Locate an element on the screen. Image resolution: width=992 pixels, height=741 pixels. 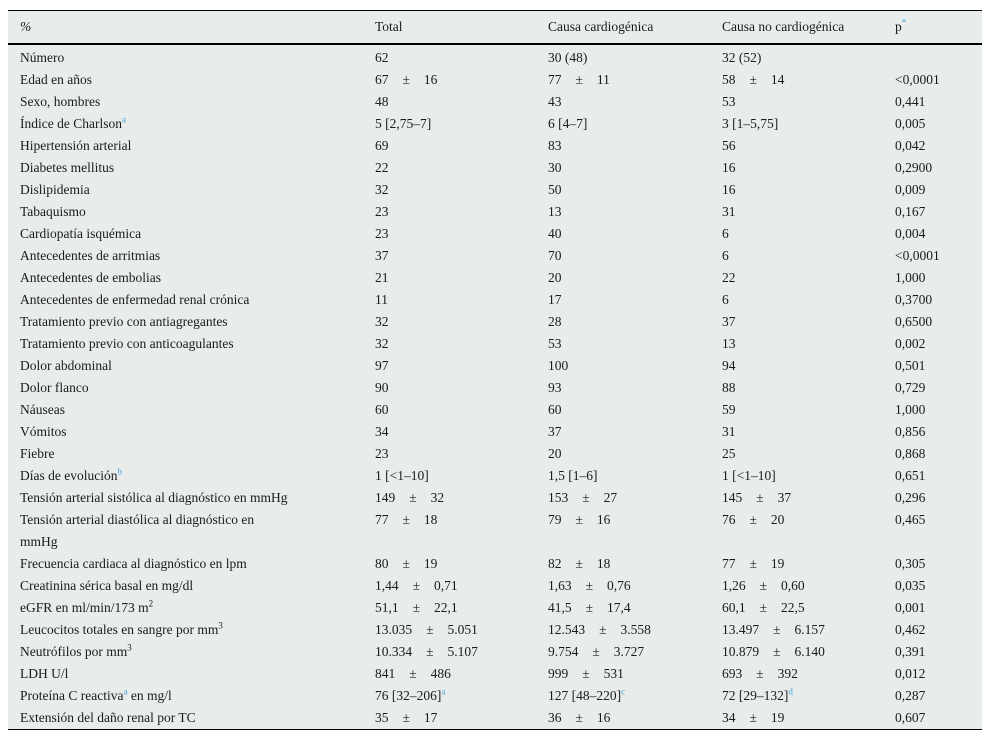
cell-p: 0,462 is located at coordinates (910, 629).